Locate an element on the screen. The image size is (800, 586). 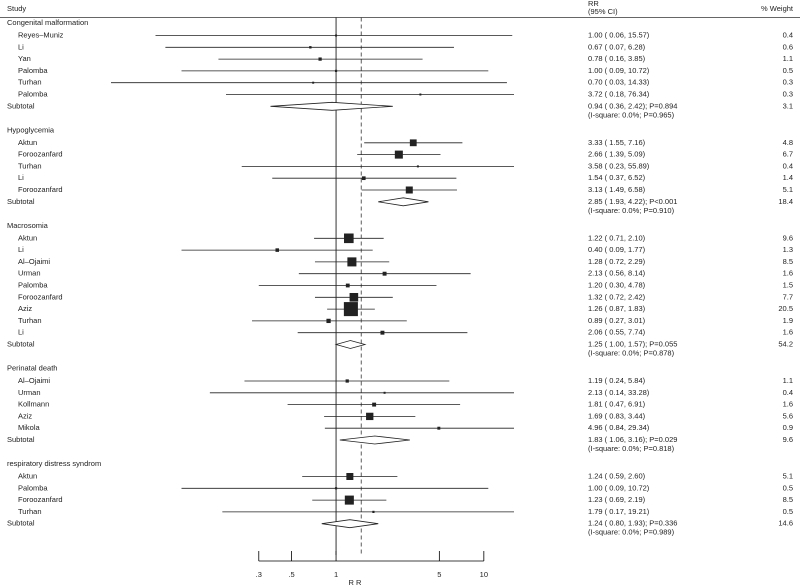
ci-label: 1.81 ( 0.47, 6.91) is located at coordinates (617, 404).